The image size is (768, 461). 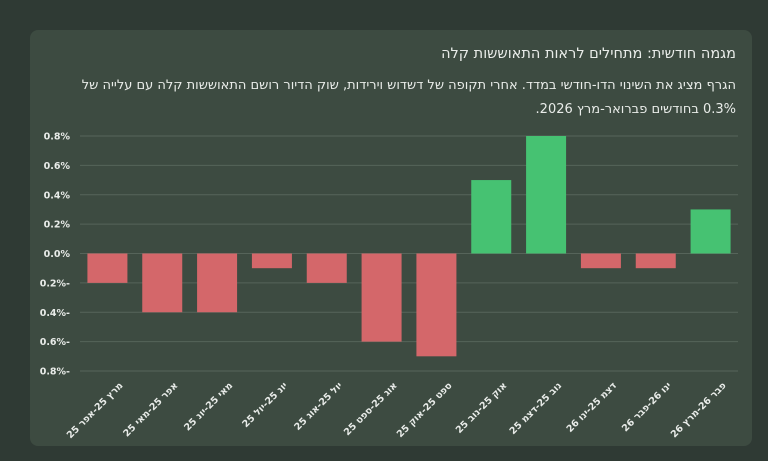 What do you see at coordinates (482, 408) in the screenshot?
I see `x-tick-label: אוק 25-נוב 25` at bounding box center [482, 408].